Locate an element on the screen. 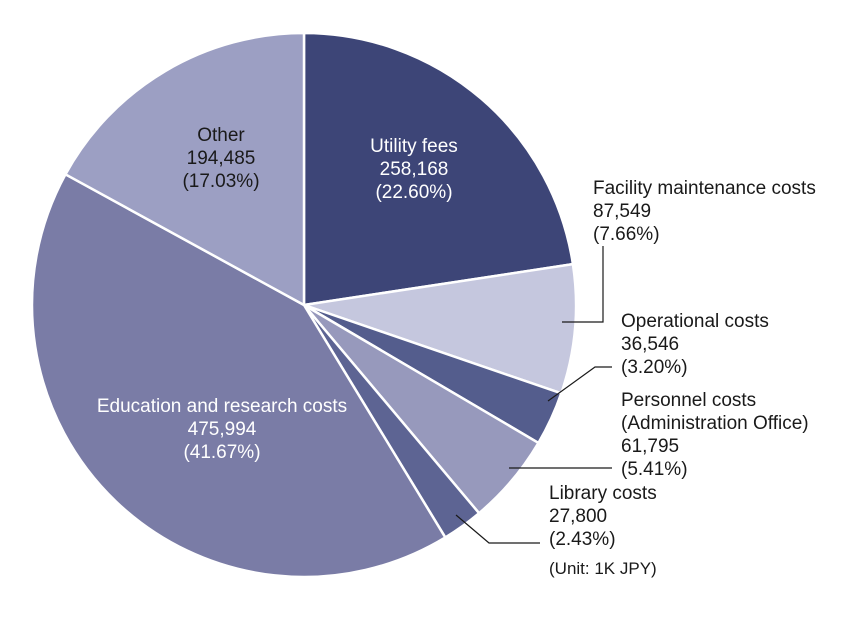 Image resolution: width=860 pixels, height=626 pixels. pie-slice-utility-fees is located at coordinates (438, 169).